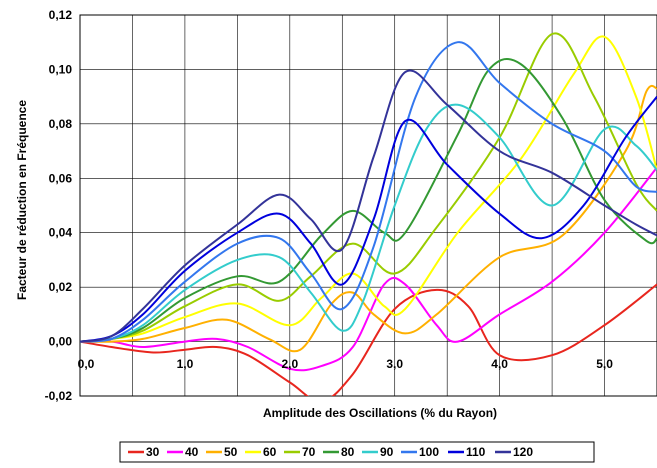 The width and height of the screenshot is (657, 468). I want to click on x-tick-label: 3,0, so click(394, 364).